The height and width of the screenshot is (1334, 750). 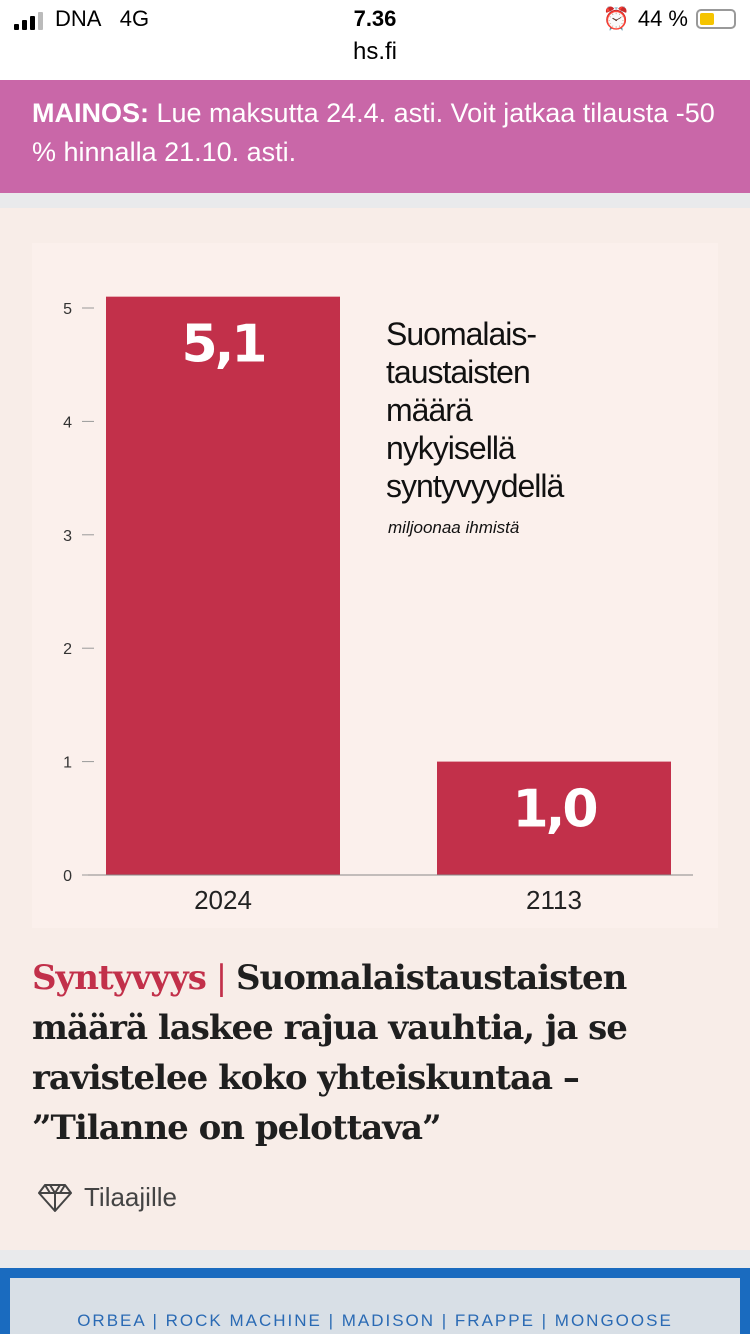 I want to click on bar-2024, so click(x=223, y=585).